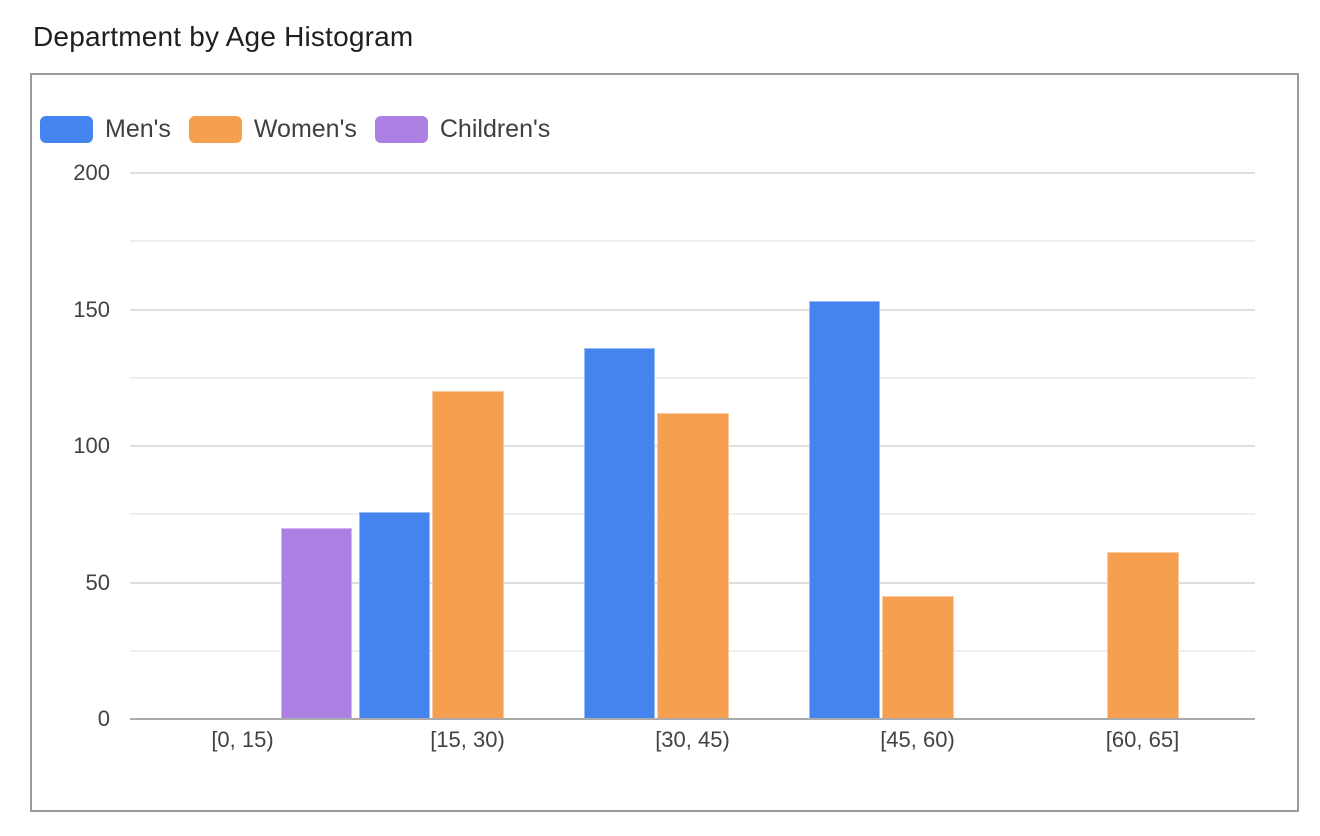 This screenshot has height=836, width=1320. I want to click on x-axis-category-label: [0, 15), so click(242, 739).